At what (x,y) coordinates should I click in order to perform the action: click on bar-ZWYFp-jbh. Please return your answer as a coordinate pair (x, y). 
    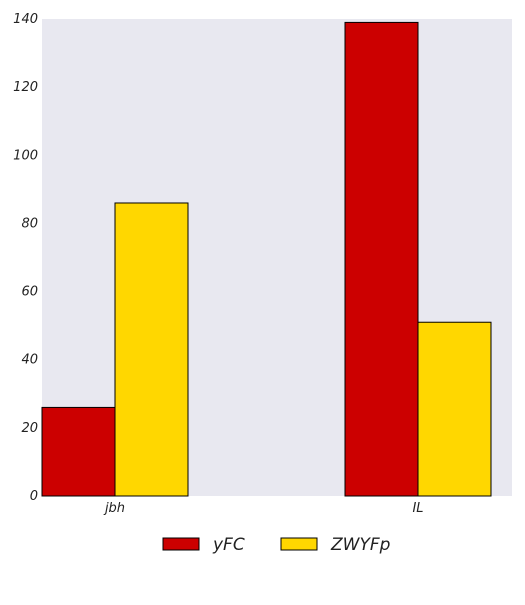
    Looking at the image, I should click on (151, 349).